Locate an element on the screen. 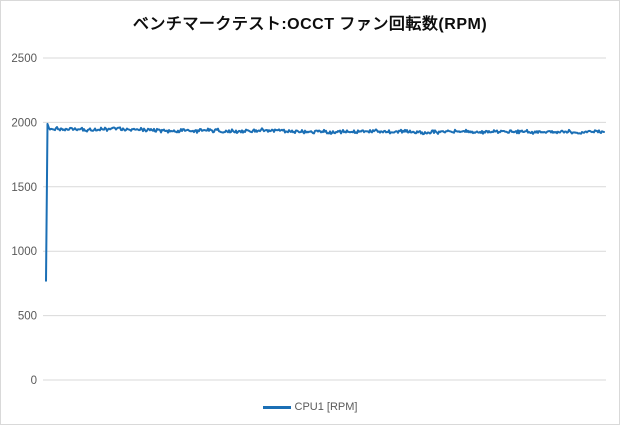  legend-label: CPU1 [RPM] is located at coordinates (326, 407).